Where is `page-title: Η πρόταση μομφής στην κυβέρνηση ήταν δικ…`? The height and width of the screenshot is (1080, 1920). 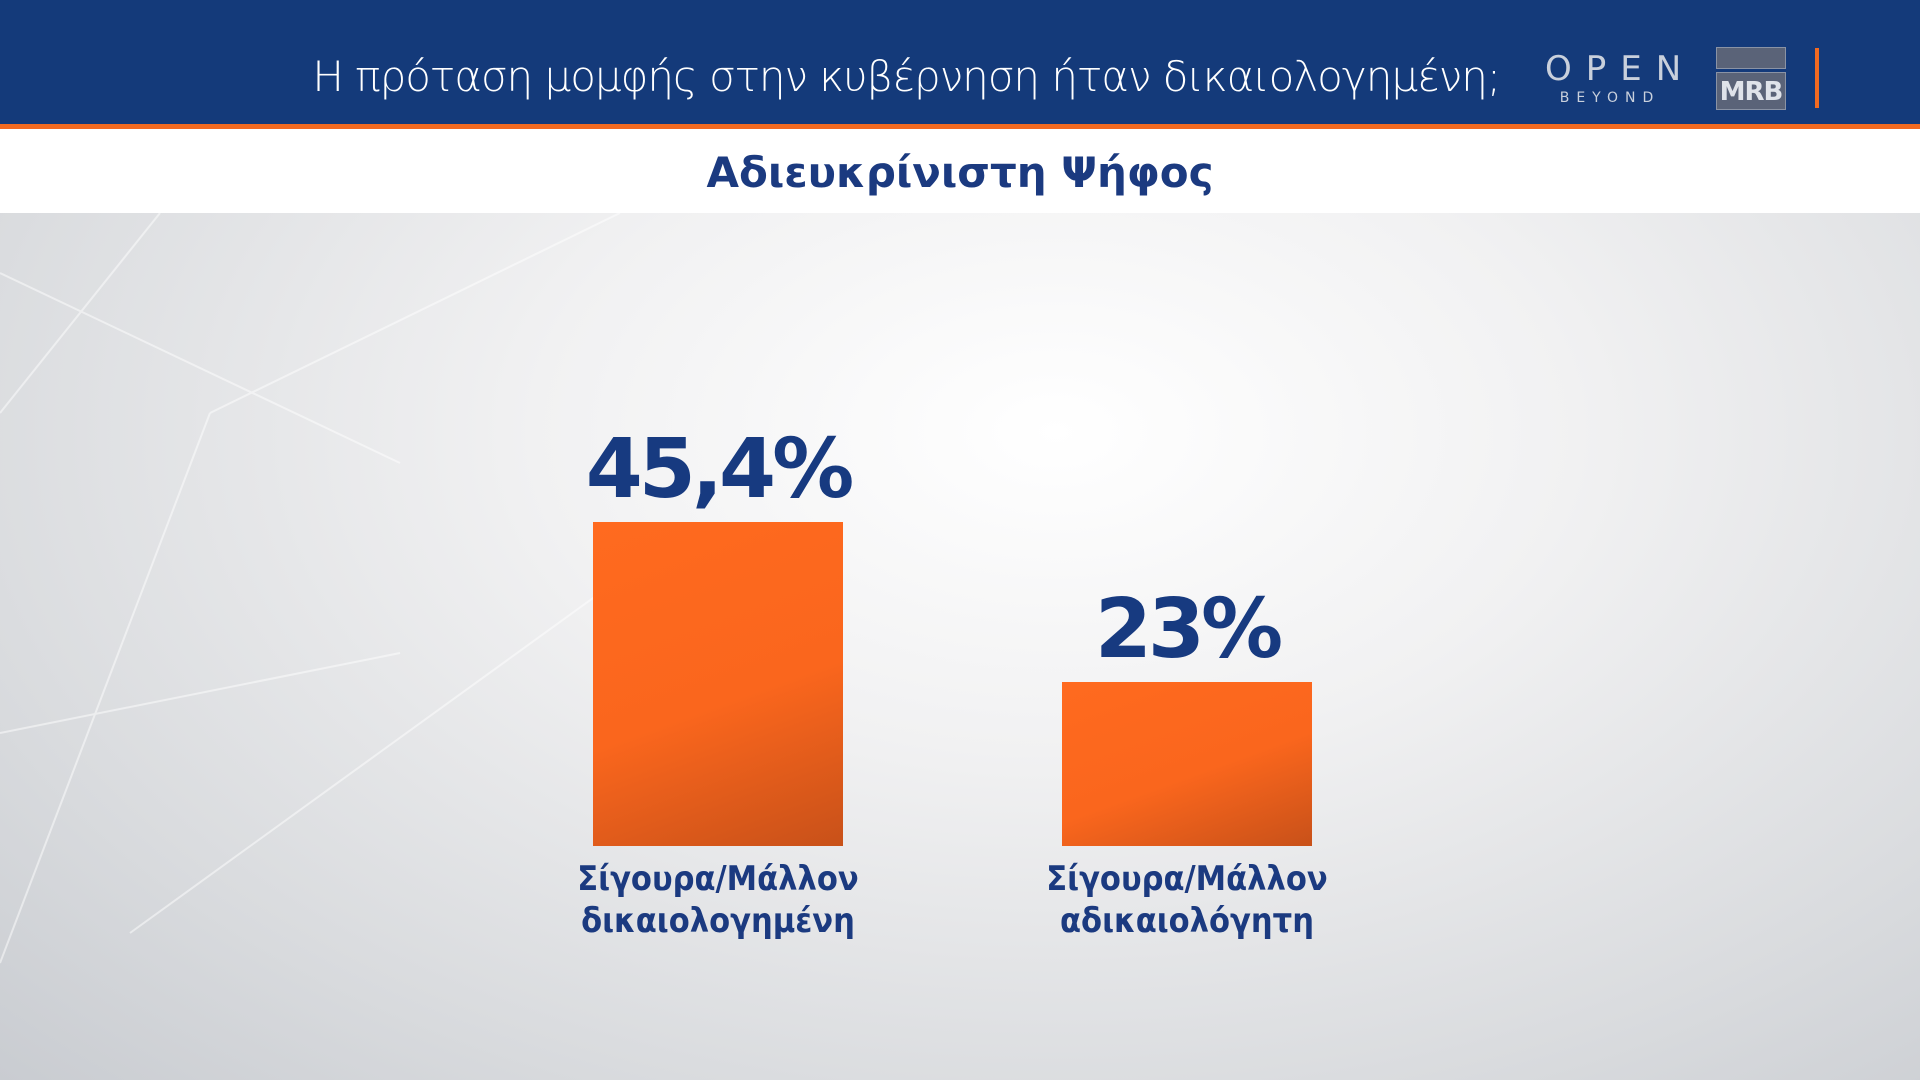 page-title: Η πρόταση μομφής στην κυβέρνηση ήταν δικ… is located at coordinates (906, 76).